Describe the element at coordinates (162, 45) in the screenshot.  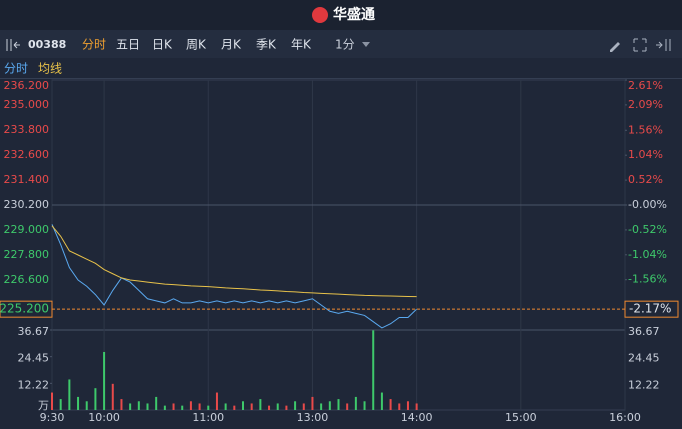
I see `tab: 日K` at that location.